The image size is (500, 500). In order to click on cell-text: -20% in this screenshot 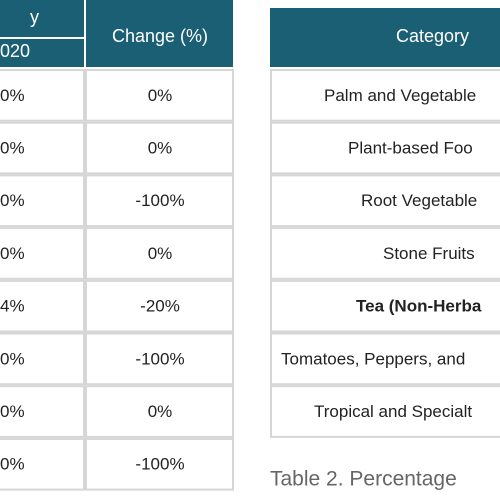, I will do `click(160, 306)`.